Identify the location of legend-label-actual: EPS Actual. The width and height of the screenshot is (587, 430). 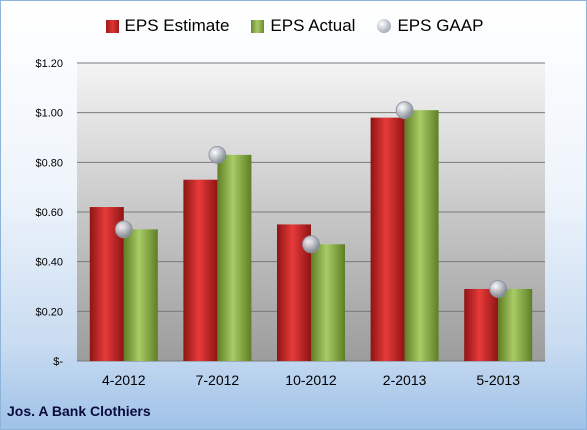
(313, 25).